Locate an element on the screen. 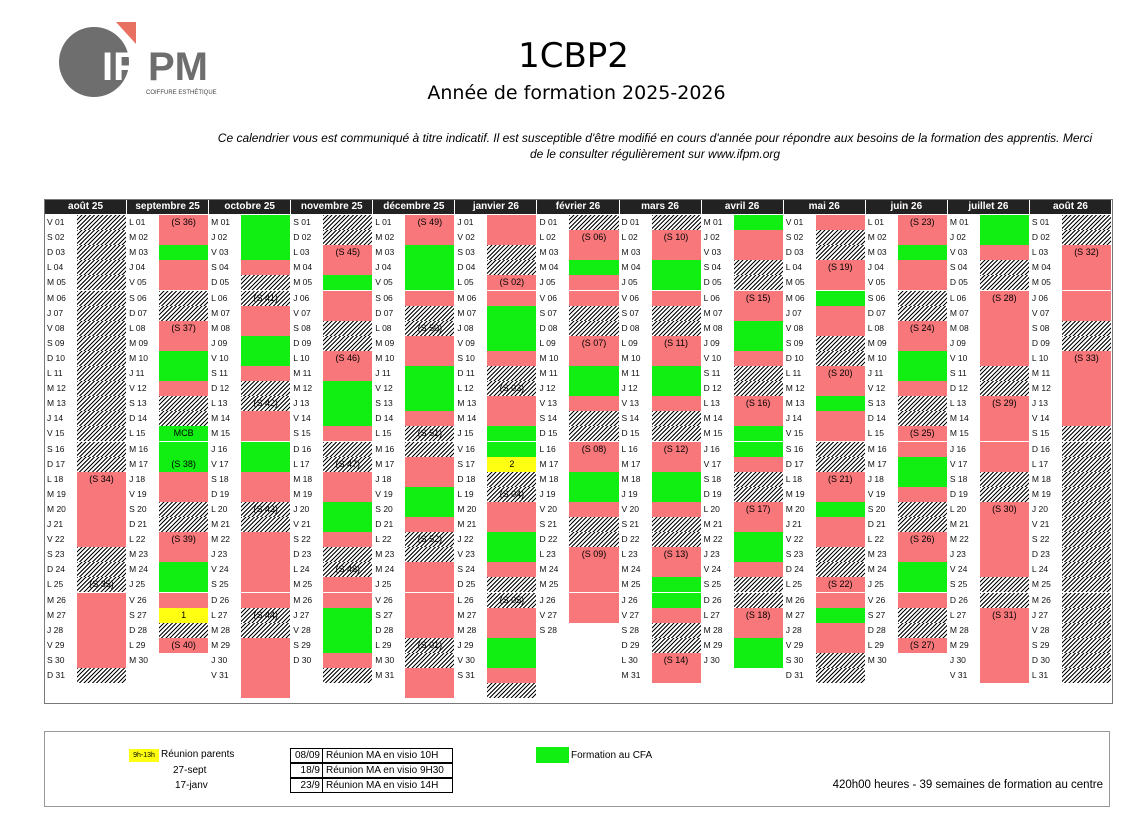  calendar-day: S 10 is located at coordinates (466, 357).